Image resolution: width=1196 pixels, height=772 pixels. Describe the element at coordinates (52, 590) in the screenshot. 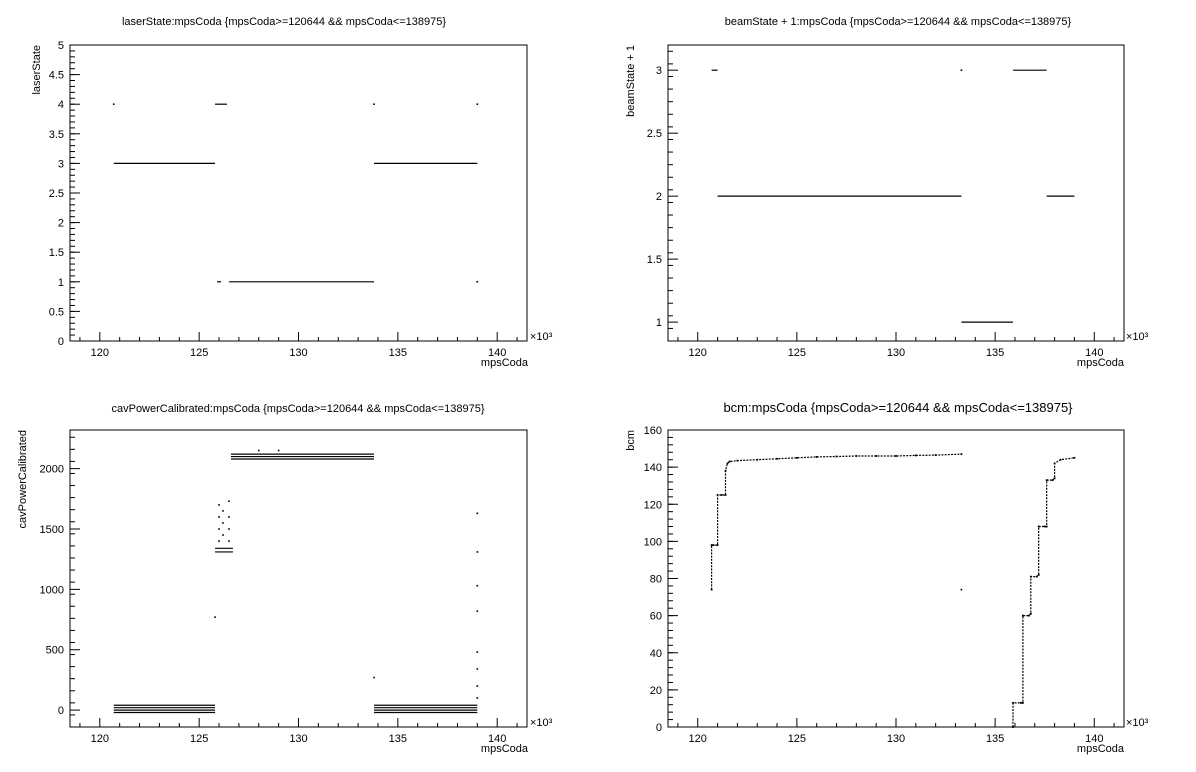

I see `y-tick-label: 1000` at that location.